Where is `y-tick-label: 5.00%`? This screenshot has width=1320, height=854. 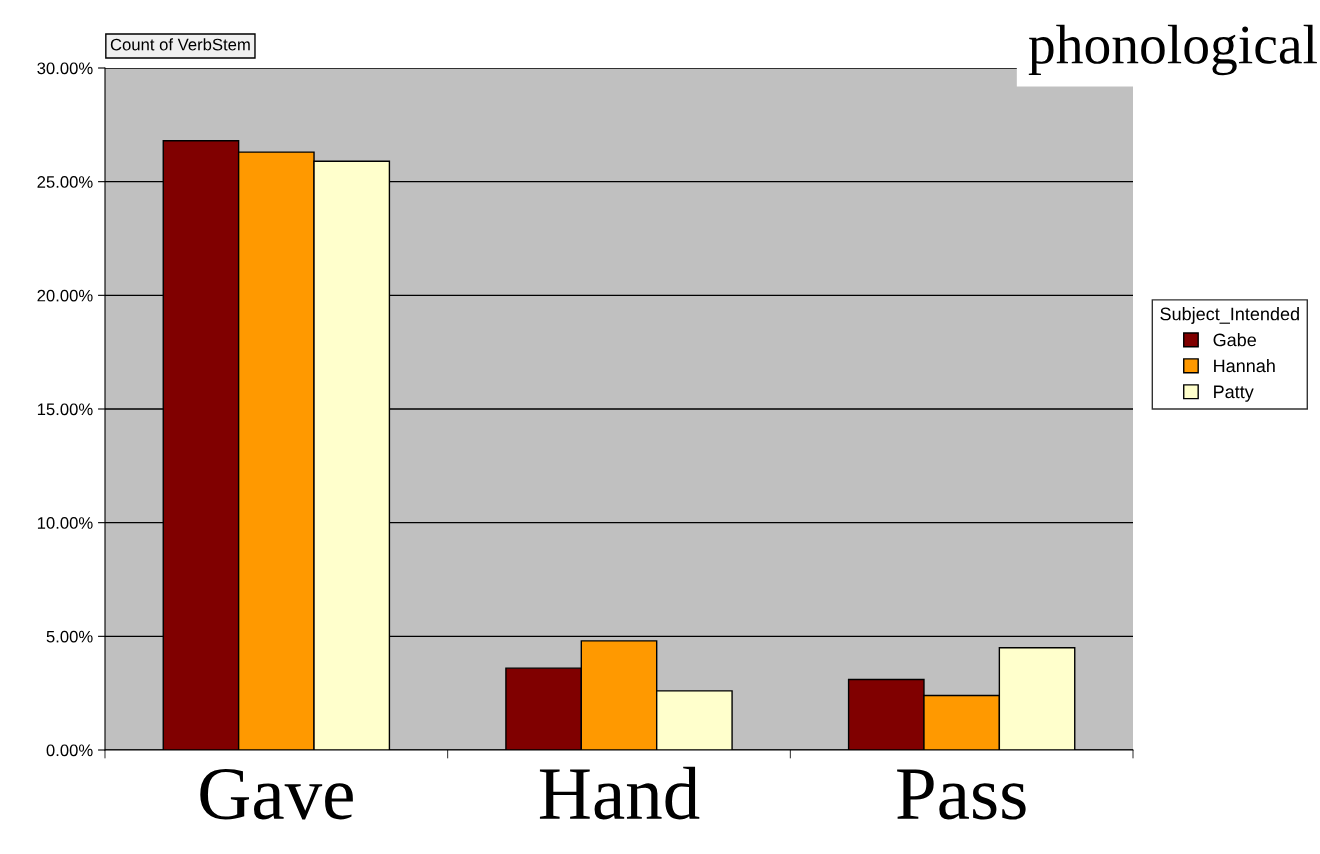
y-tick-label: 5.00% is located at coordinates (69, 636).